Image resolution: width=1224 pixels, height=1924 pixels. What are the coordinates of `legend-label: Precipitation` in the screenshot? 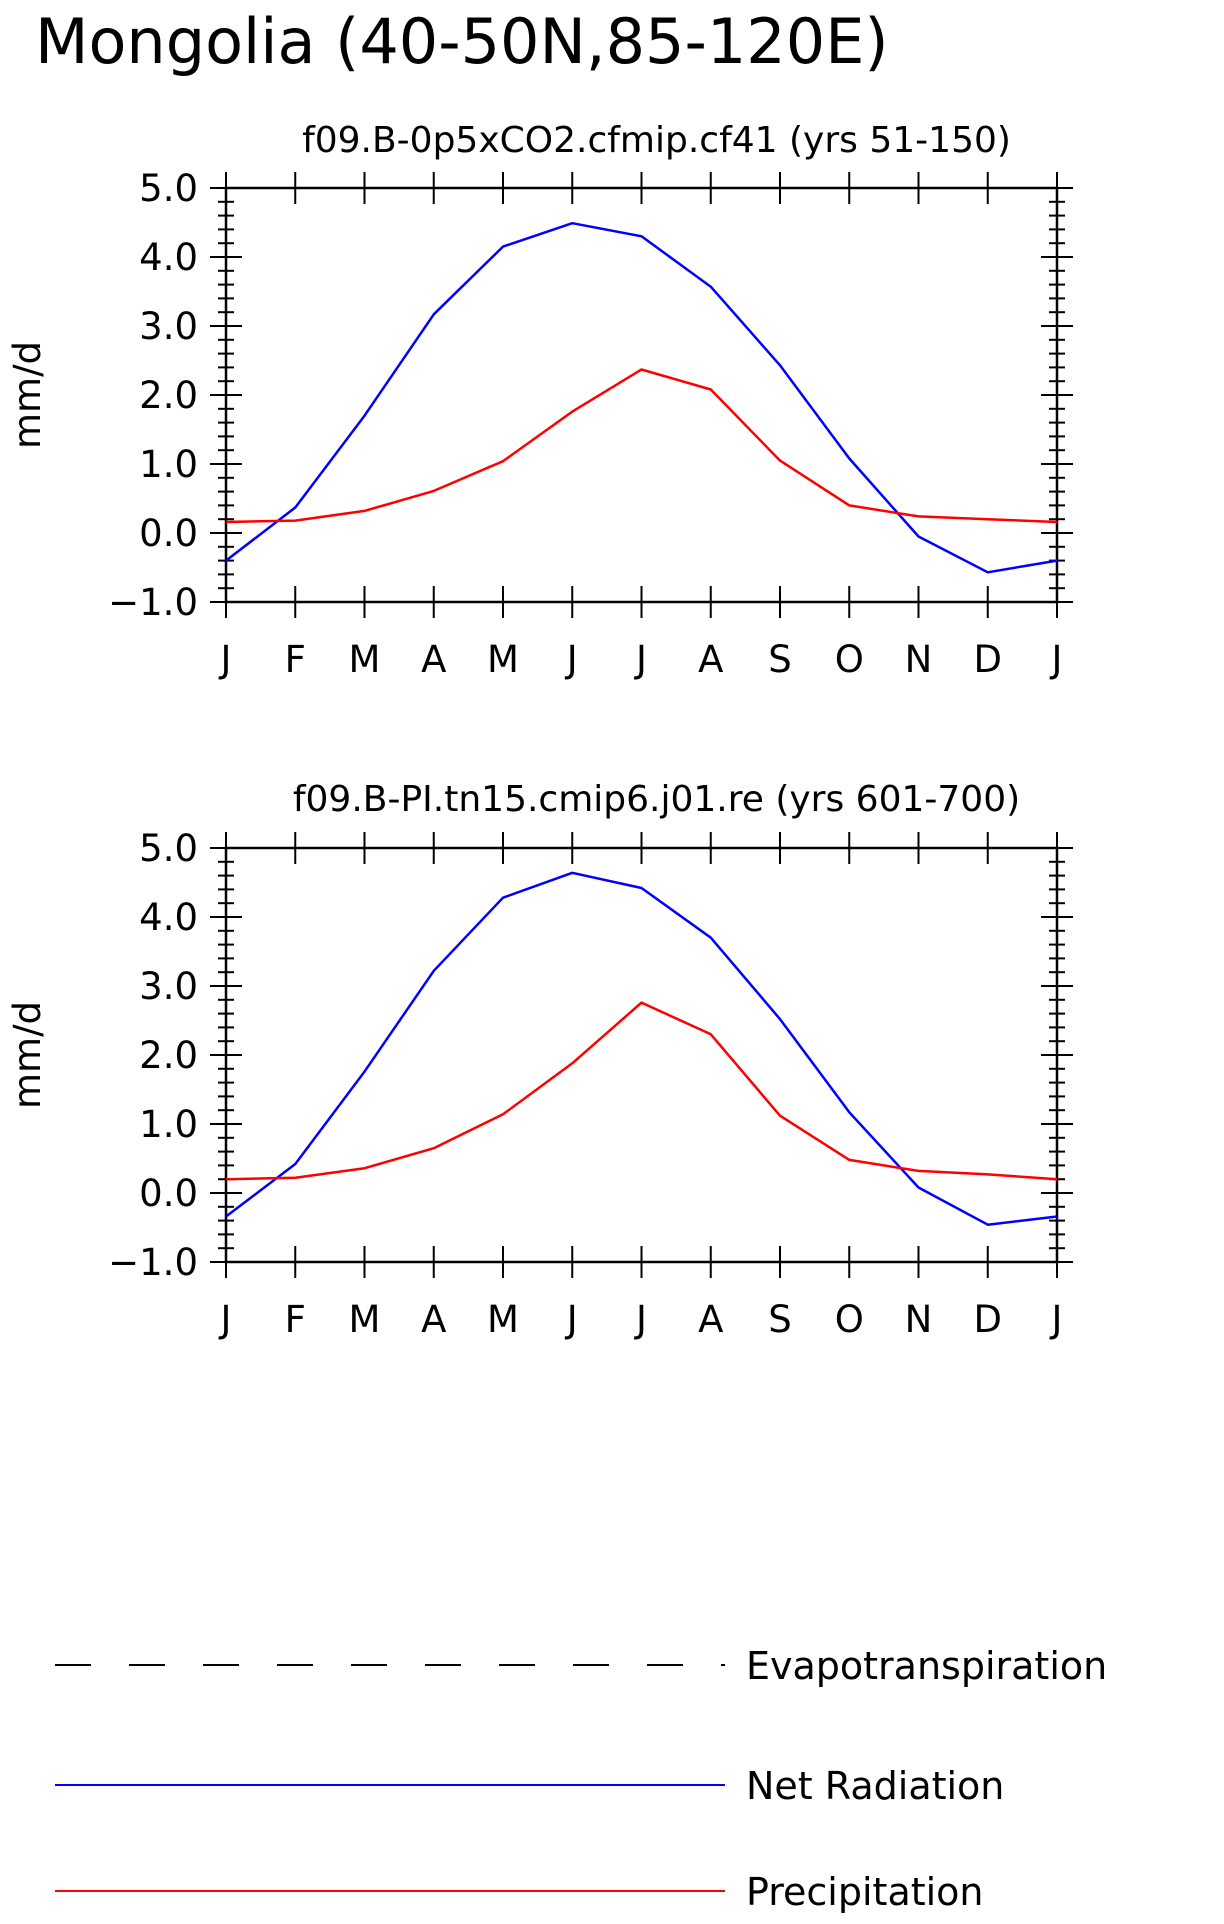 It's located at (865, 1892).